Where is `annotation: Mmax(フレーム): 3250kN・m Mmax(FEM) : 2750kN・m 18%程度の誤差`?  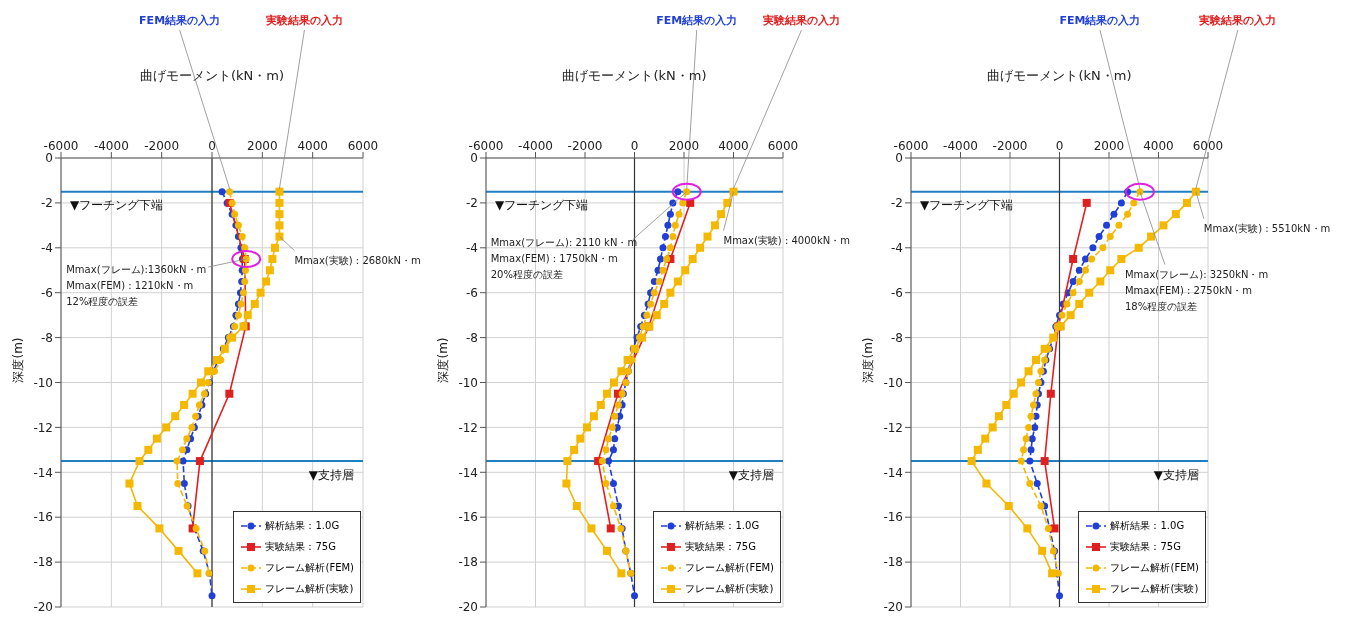
annotation: Mmax(フレーム): 3250kN・m Mmax(FEM) : 2750kN・m 18%程度の誤差 is located at coordinates (1196, 290).